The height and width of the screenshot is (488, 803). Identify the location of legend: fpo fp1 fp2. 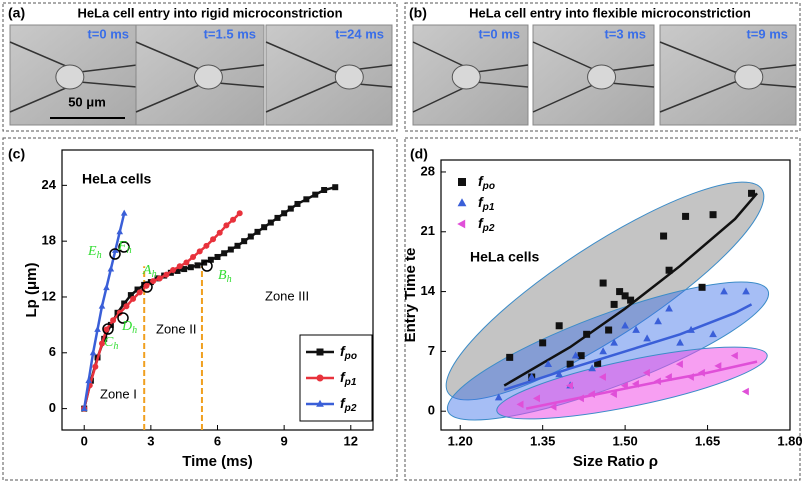
(336, 378).